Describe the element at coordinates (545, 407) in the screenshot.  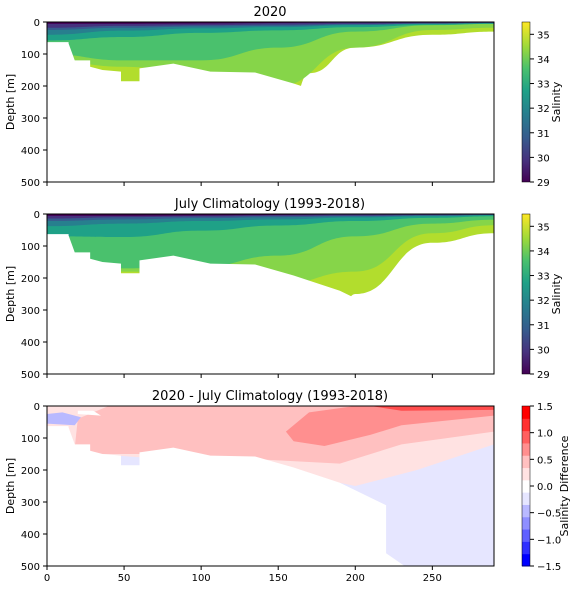
I see `colorbar-tick-label: 1.5` at that location.